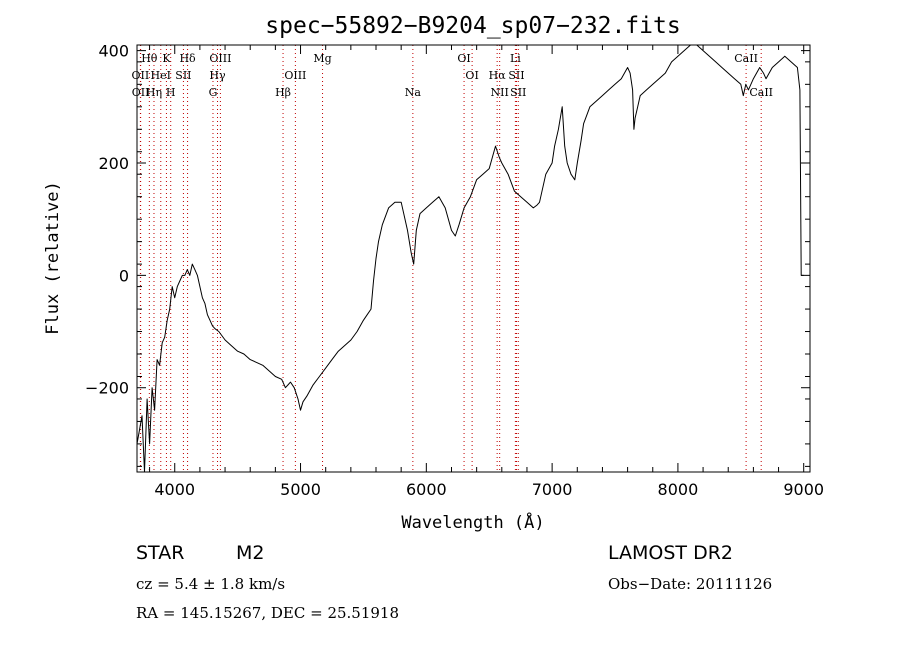 The image size is (900, 650). What do you see at coordinates (113, 163) in the screenshot?
I see `y-tick-label: 200` at bounding box center [113, 163].